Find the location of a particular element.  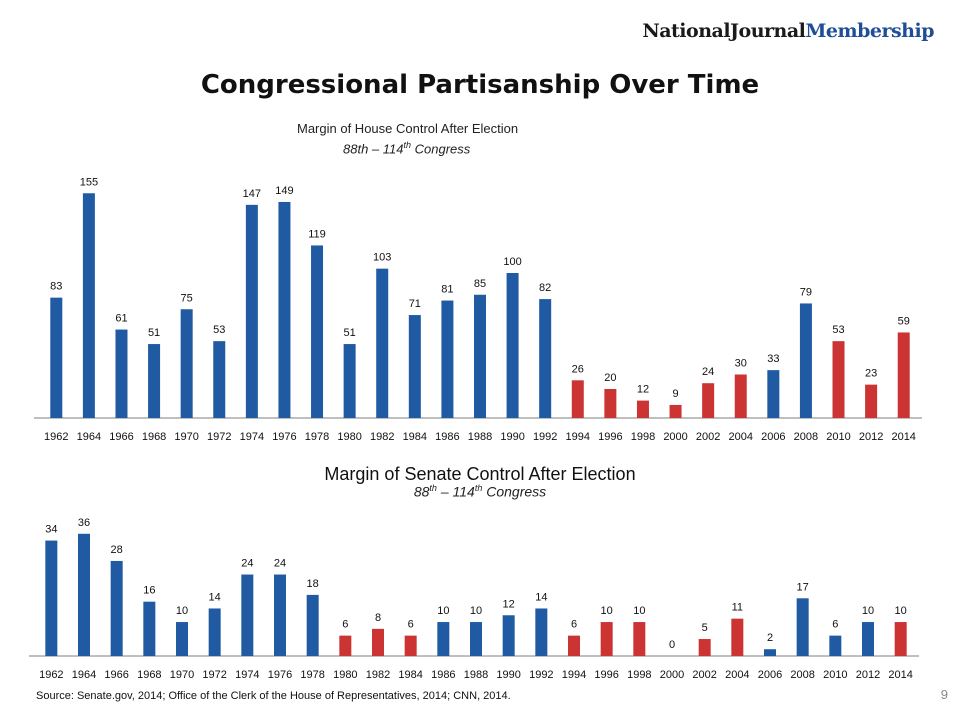

house-tick-label-2014: 2014 is located at coordinates (903, 437).